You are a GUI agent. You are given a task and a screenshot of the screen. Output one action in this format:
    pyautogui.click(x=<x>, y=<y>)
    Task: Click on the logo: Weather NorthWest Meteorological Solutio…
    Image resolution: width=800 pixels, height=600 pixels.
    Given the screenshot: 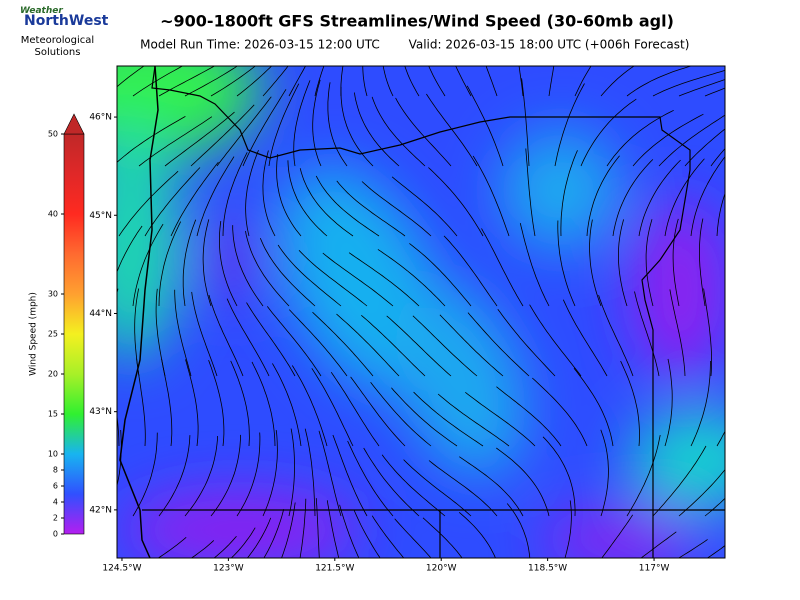 What is the action you would take?
    pyautogui.click(x=59, y=32)
    